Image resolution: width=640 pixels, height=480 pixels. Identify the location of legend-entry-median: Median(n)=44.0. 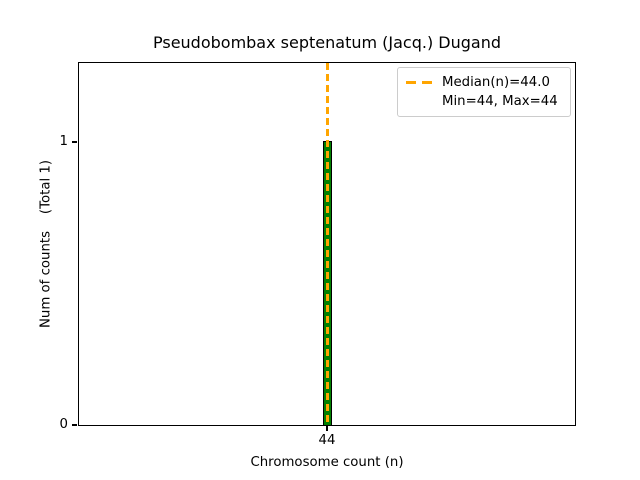
(484, 82).